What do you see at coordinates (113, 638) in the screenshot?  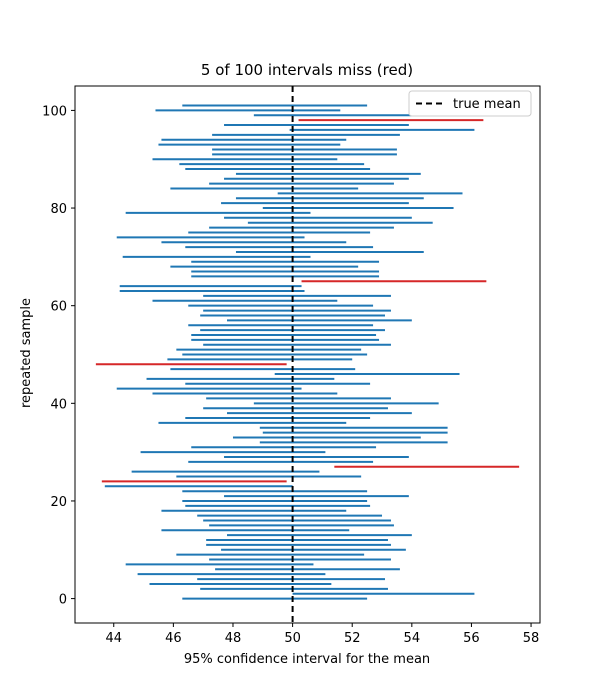 I see `x-tick-label: 44` at bounding box center [113, 638].